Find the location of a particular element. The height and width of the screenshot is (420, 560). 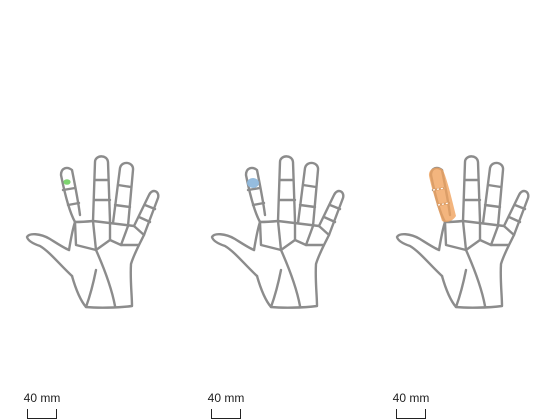

scale-label-2: 40 mm is located at coordinates (226, 398).